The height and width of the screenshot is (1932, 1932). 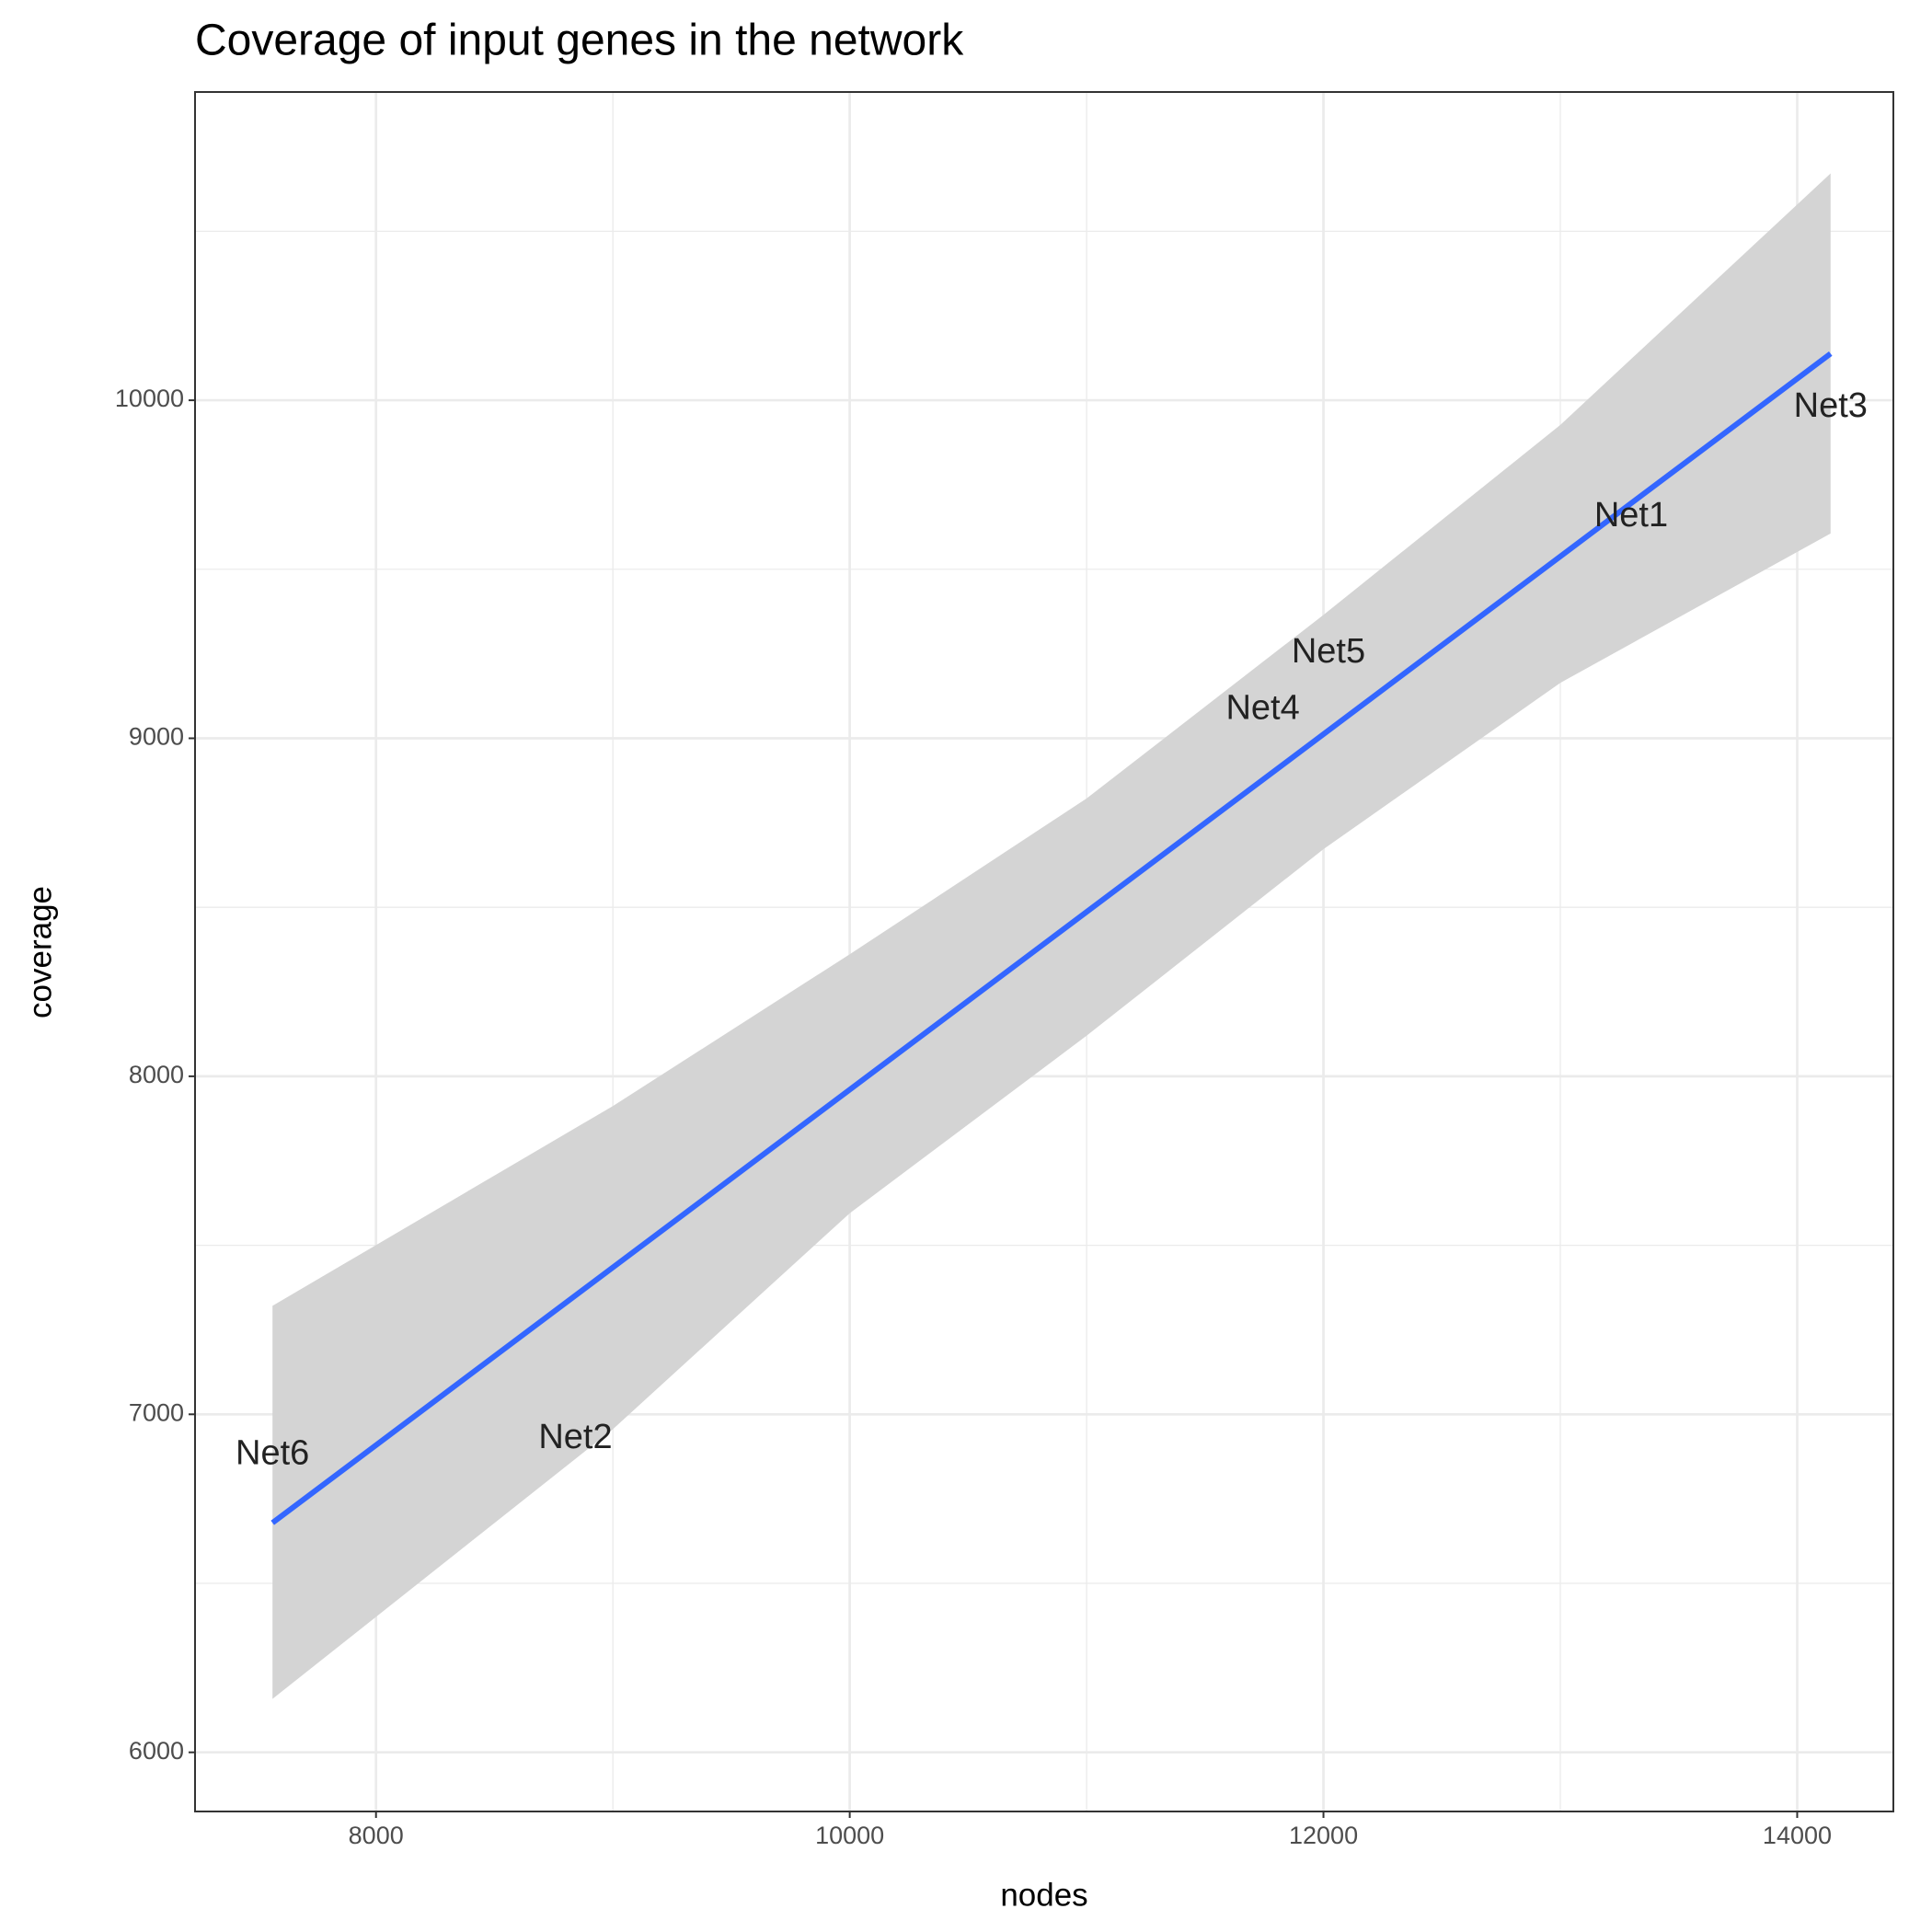 What do you see at coordinates (149, 398) in the screenshot?
I see `y-tick-label: 10000` at bounding box center [149, 398].